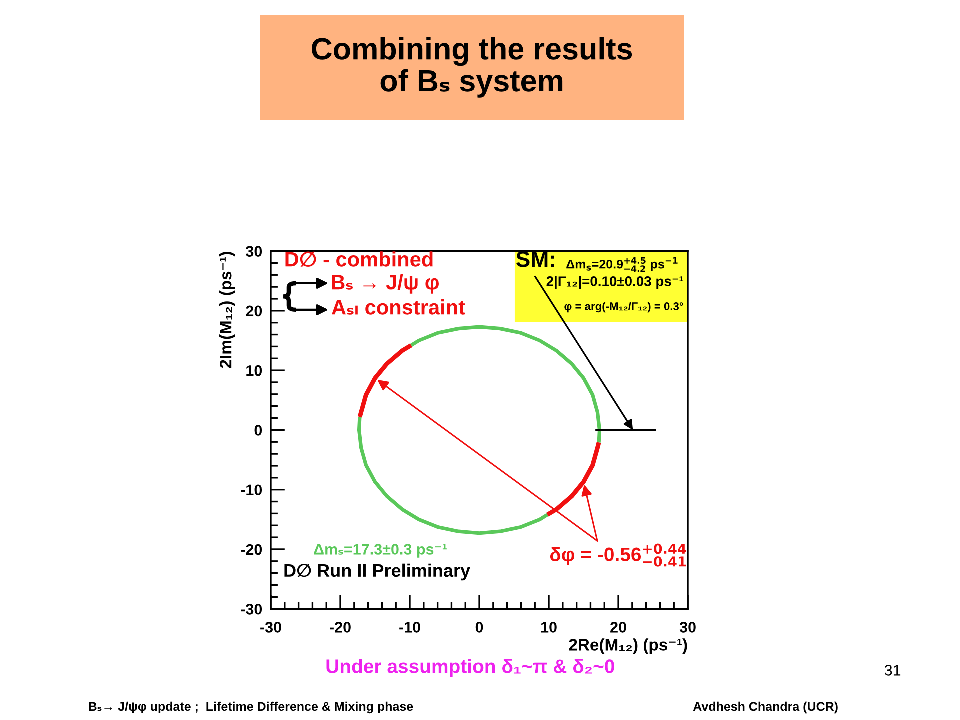 The height and width of the screenshot is (720, 960). I want to click on text: Under assumption δ₁~π & δ₂~0, so click(470, 668).